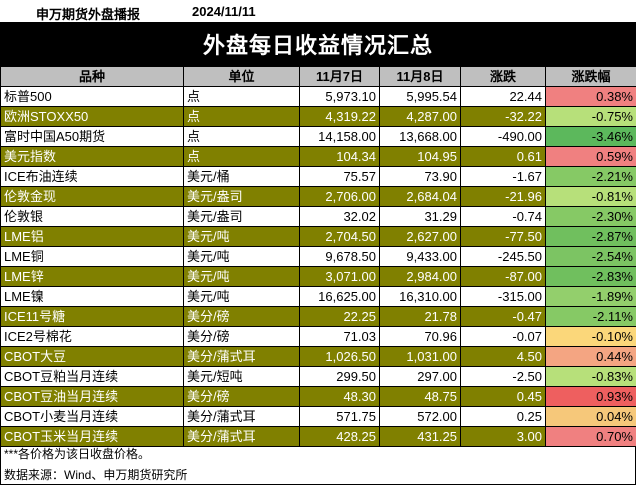  What do you see at coordinates (318, 436) in the screenshot?
I see `table-row: CBOT玉米当月连续 美分/蒲式耳 428.25 431.25 3.00 0.70%` at bounding box center [318, 436].